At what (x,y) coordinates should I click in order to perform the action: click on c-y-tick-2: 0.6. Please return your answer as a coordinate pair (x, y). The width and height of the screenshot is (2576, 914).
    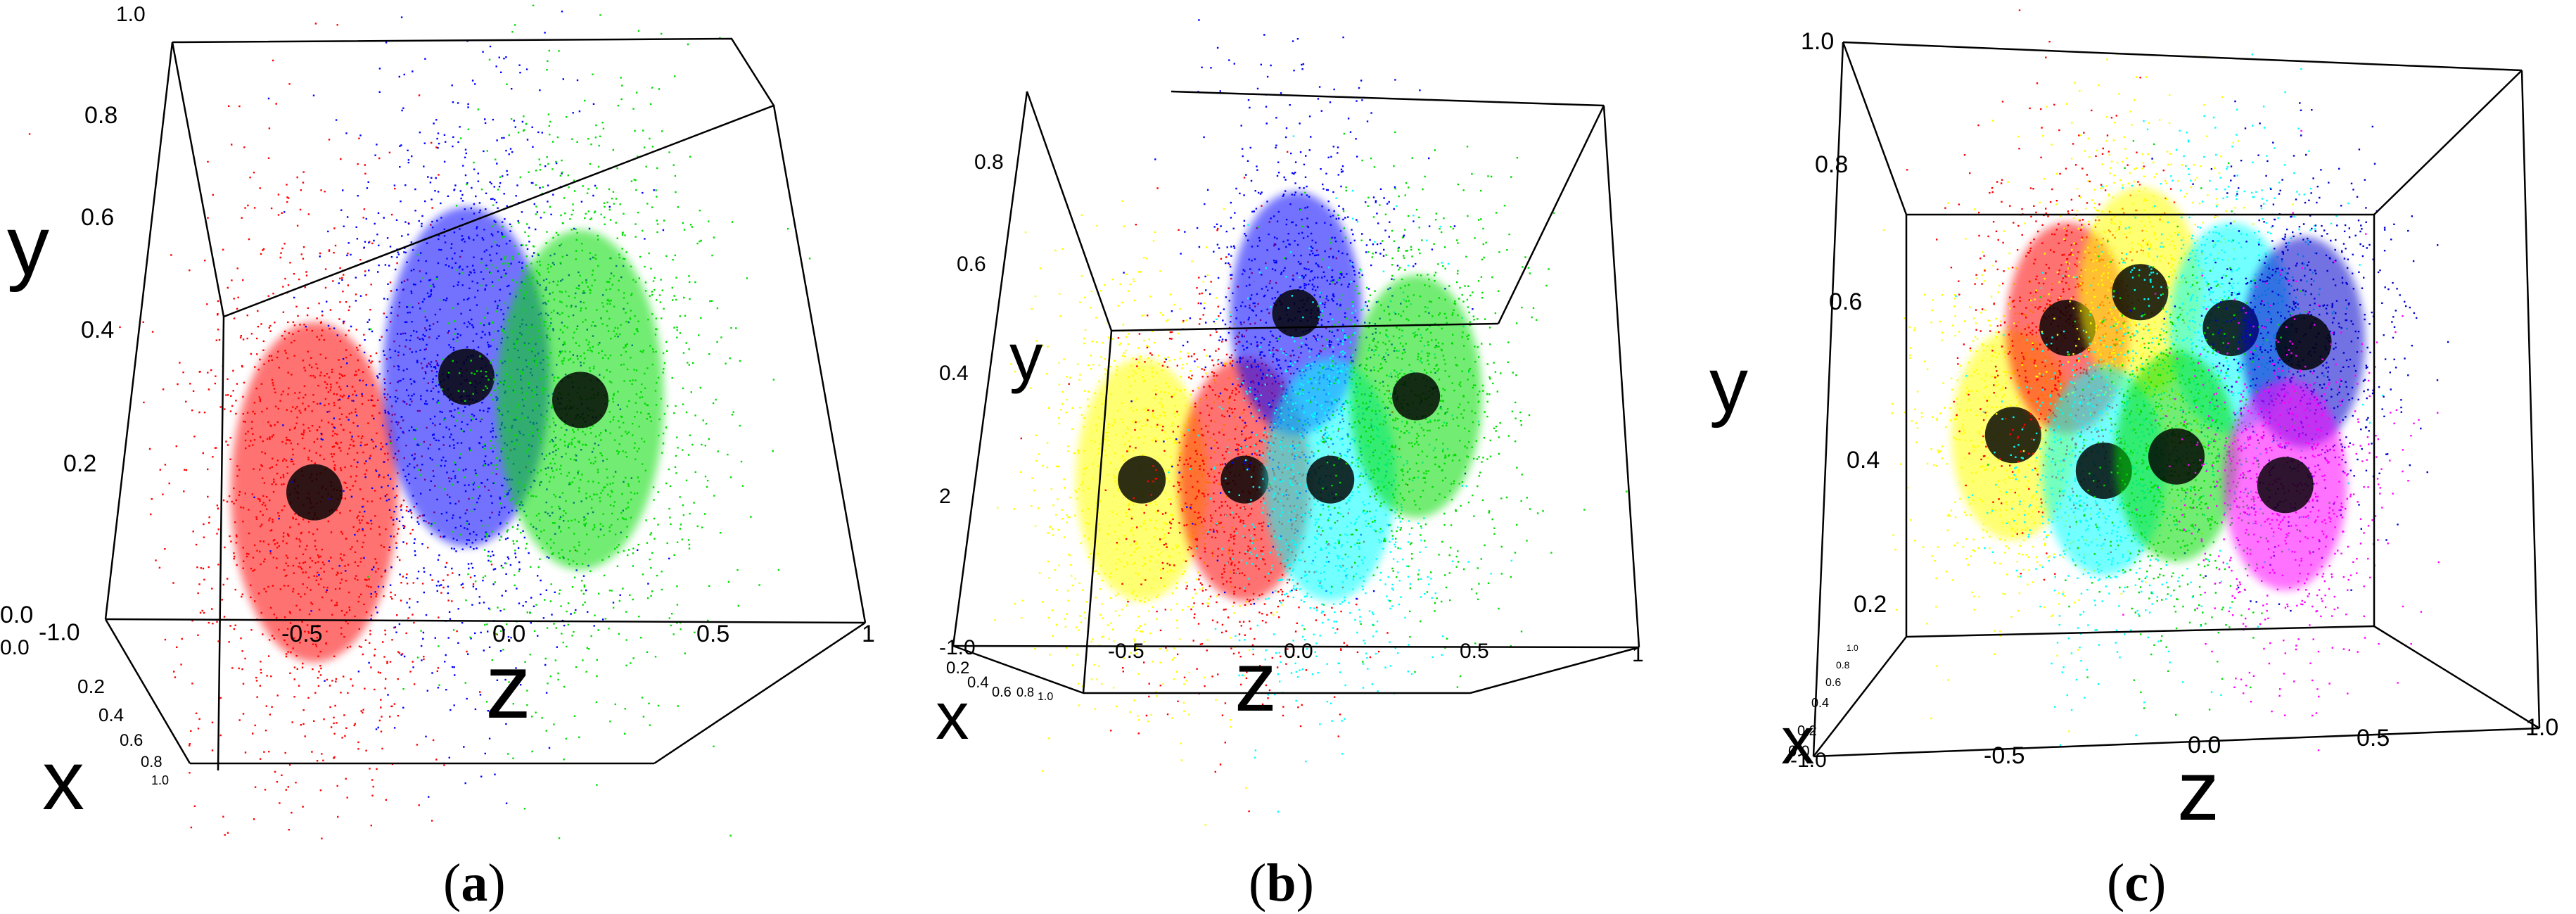
    Looking at the image, I should click on (1845, 301).